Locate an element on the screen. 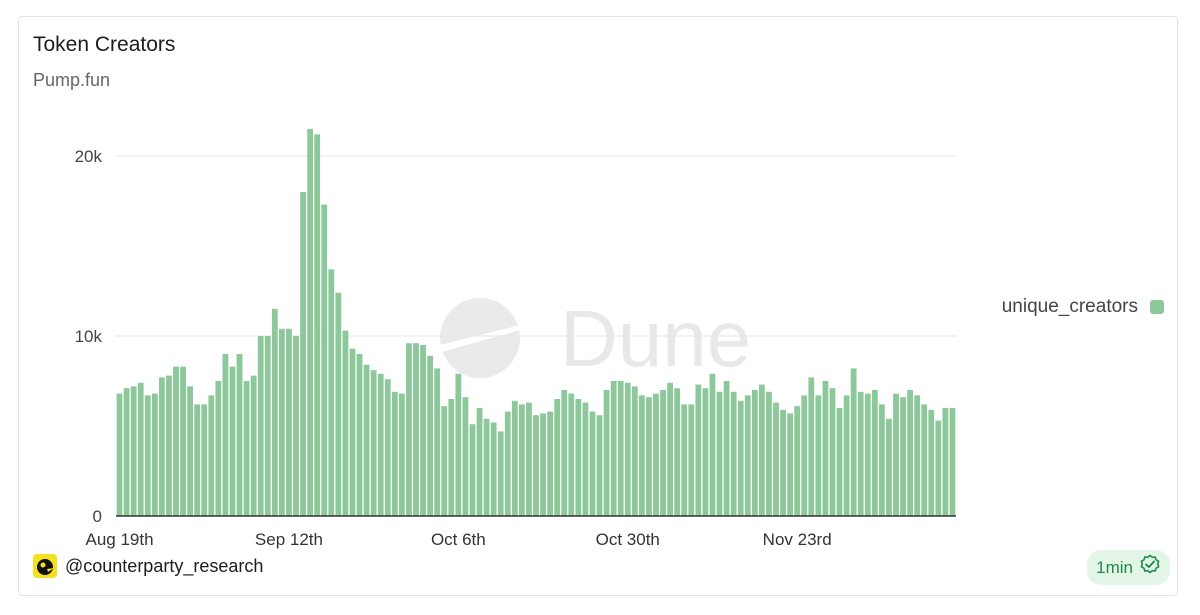 This screenshot has height=615, width=1200. author-credit: @counterparty_research is located at coordinates (148, 566).